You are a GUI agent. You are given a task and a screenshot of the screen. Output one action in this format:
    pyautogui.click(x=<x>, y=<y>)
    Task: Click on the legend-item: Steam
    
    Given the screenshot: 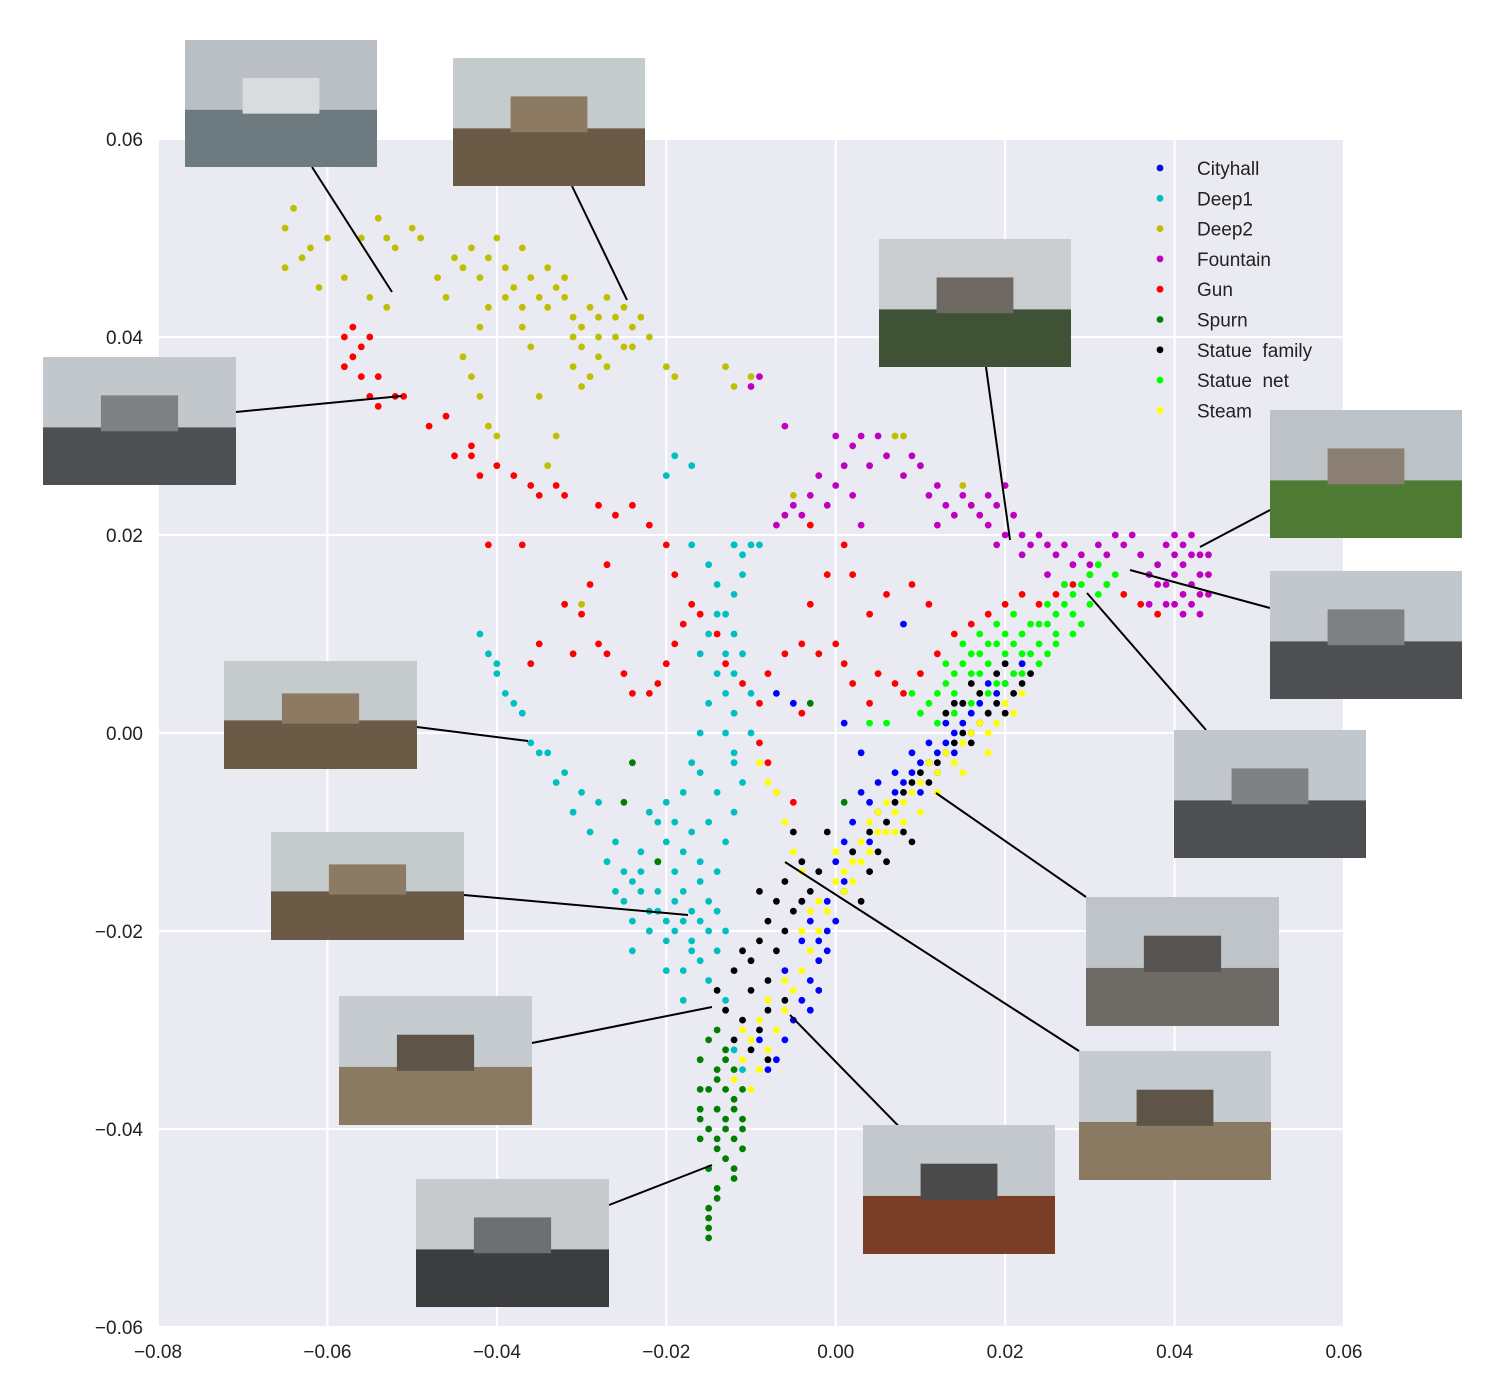 What is the action you would take?
    pyautogui.click(x=1204, y=411)
    